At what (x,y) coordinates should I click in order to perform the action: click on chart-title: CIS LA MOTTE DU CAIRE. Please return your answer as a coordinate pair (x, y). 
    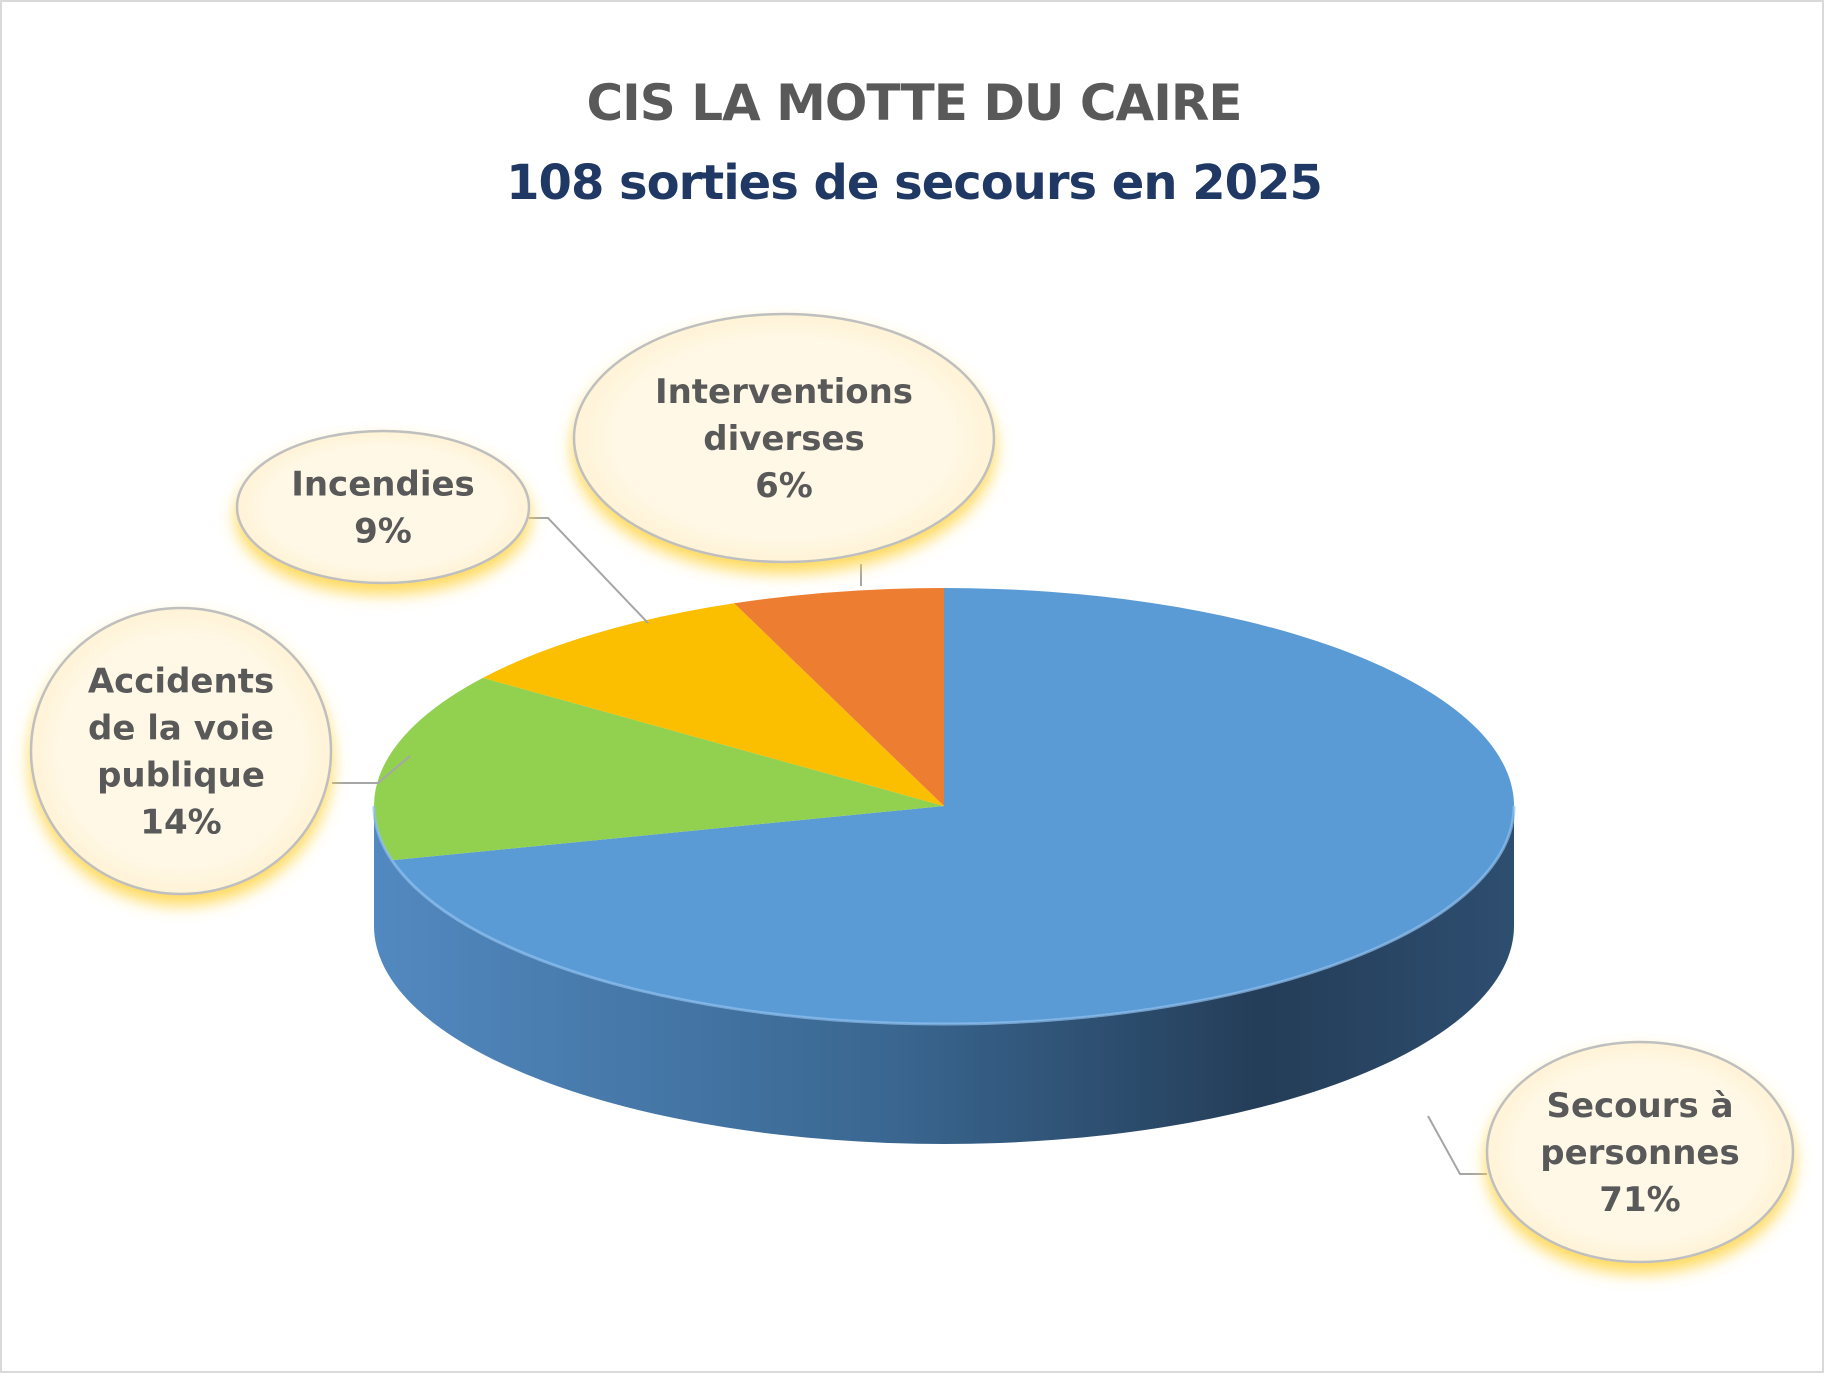
    Looking at the image, I should click on (914, 103).